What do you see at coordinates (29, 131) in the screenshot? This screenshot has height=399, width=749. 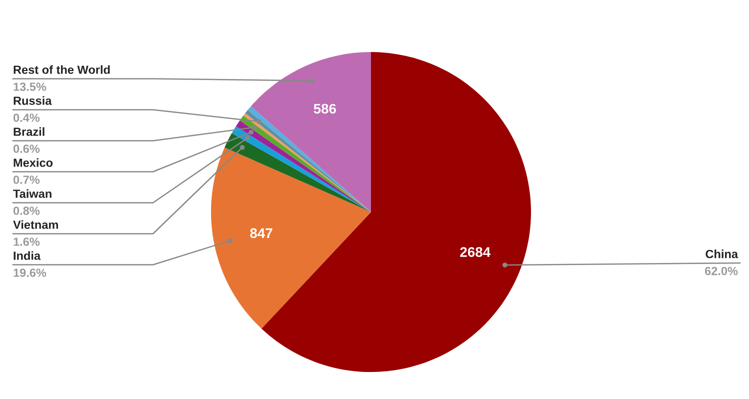 I see `slice-label: Brazil` at bounding box center [29, 131].